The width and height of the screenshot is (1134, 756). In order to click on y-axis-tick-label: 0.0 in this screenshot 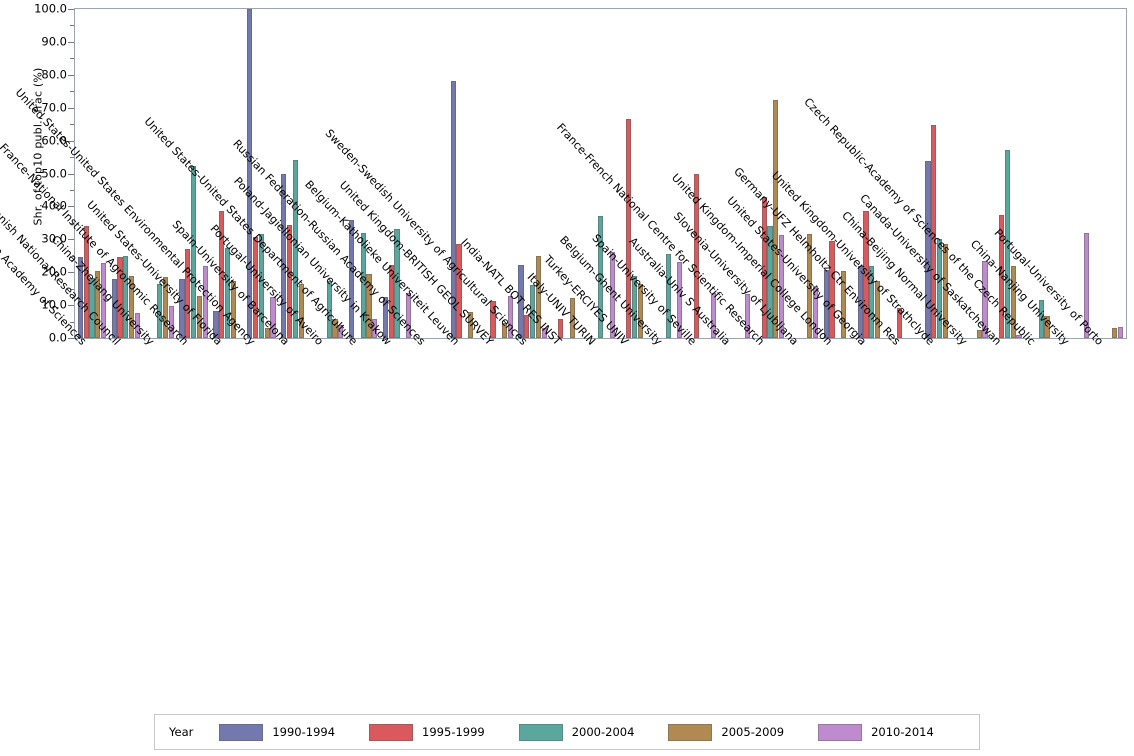, I will do `click(57, 337)`.